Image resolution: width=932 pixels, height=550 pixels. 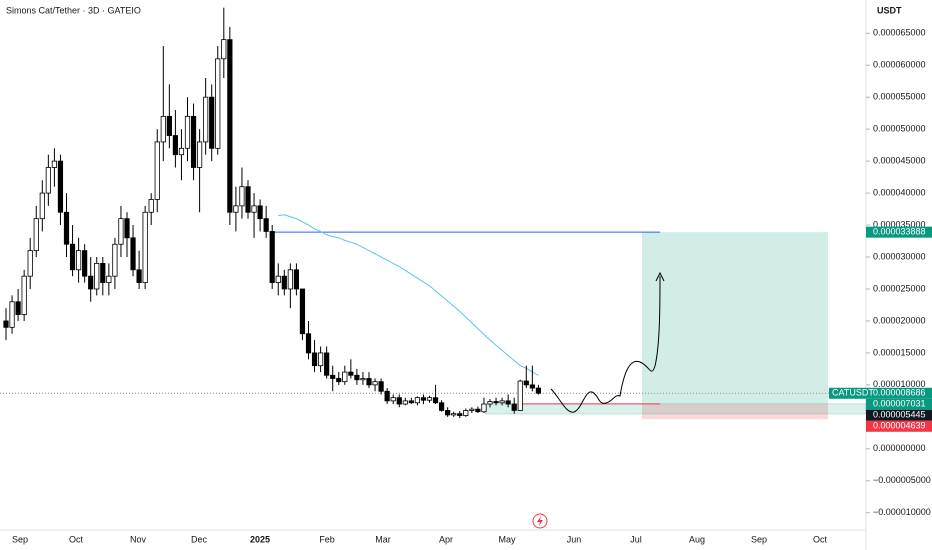 What do you see at coordinates (899, 65) in the screenshot?
I see `y-tick-label: 0.000060000` at bounding box center [899, 65].